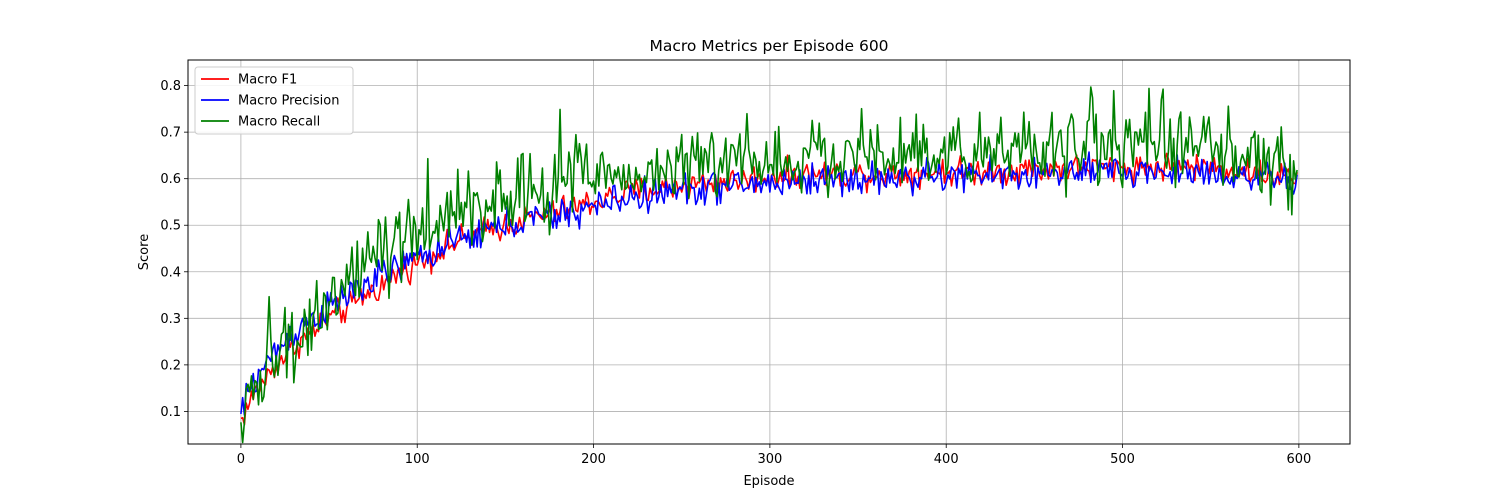  Describe the element at coordinates (170, 319) in the screenshot. I see `y-tick-label: 0.3` at that location.